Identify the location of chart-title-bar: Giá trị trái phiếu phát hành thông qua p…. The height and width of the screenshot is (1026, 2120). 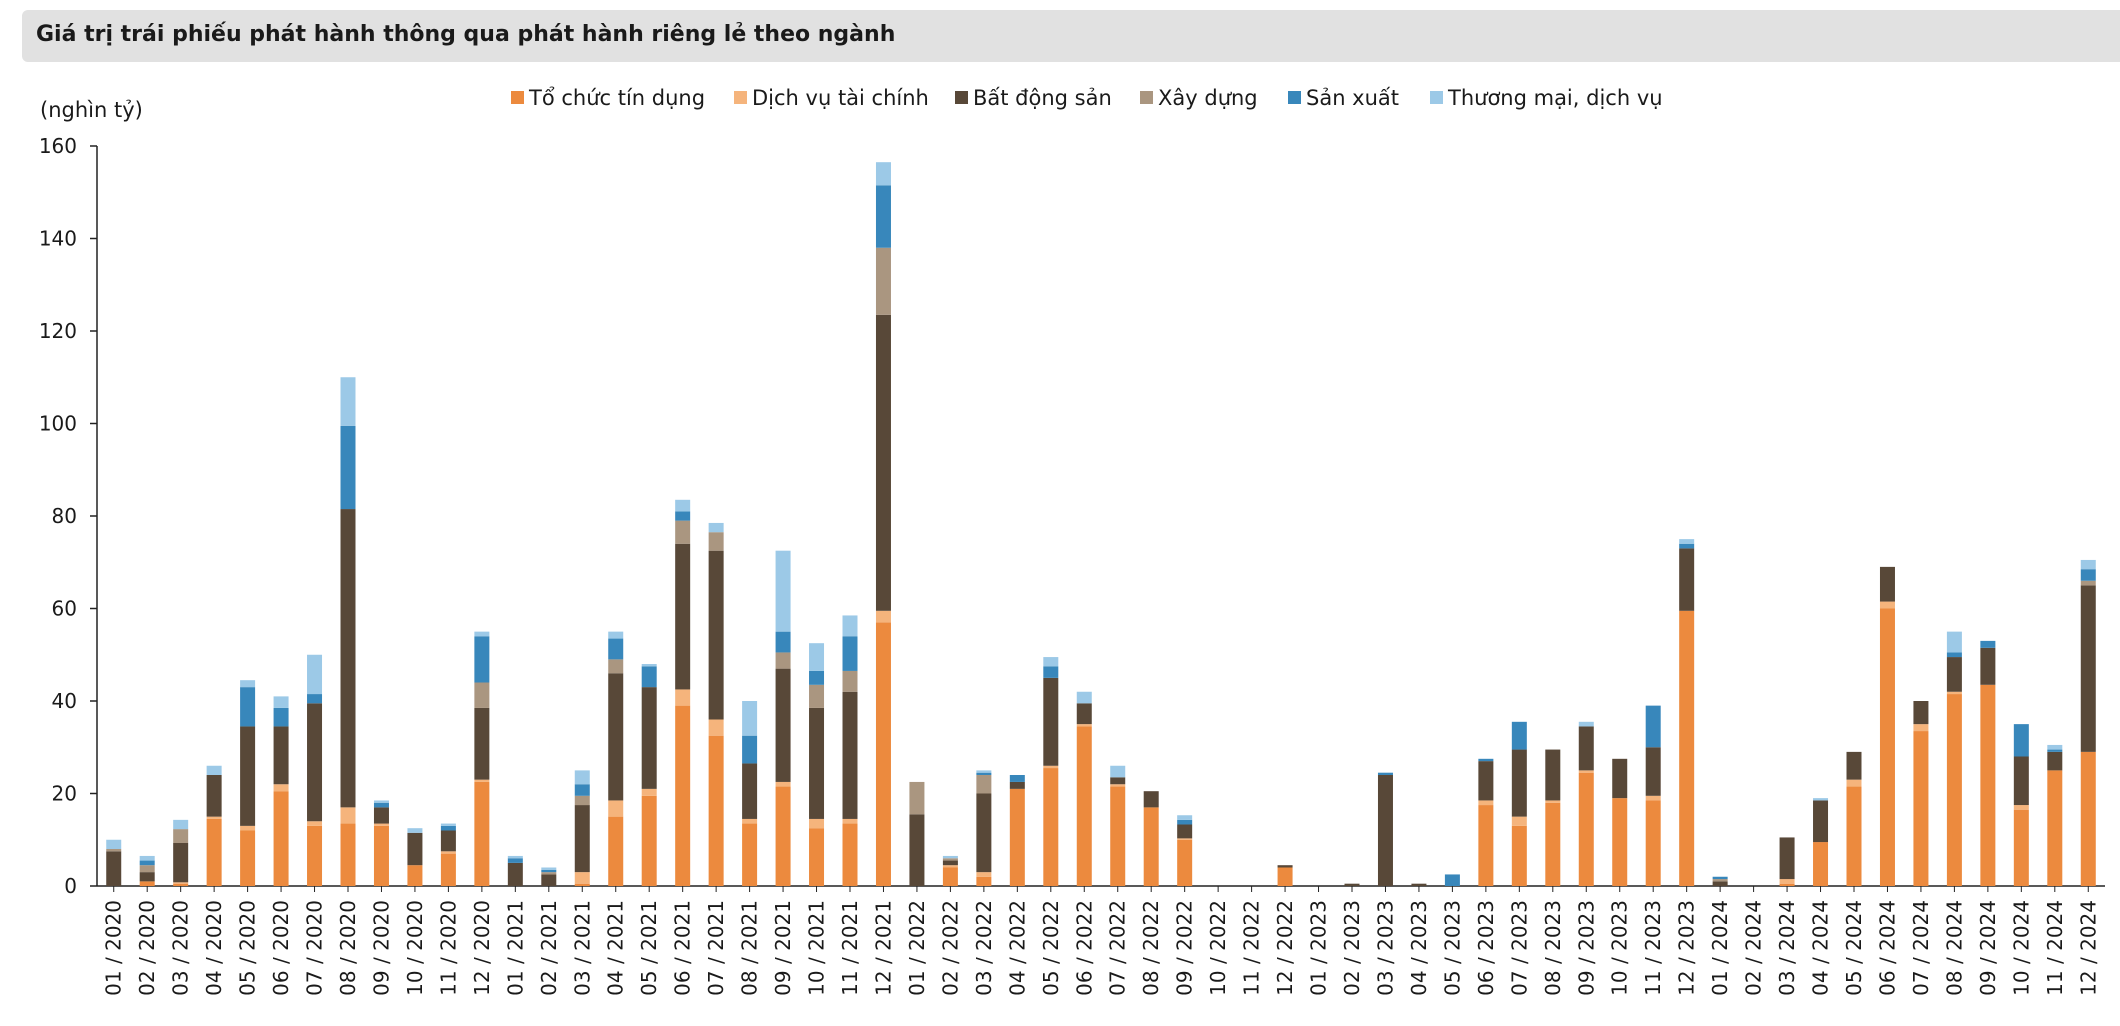
(1071, 36).